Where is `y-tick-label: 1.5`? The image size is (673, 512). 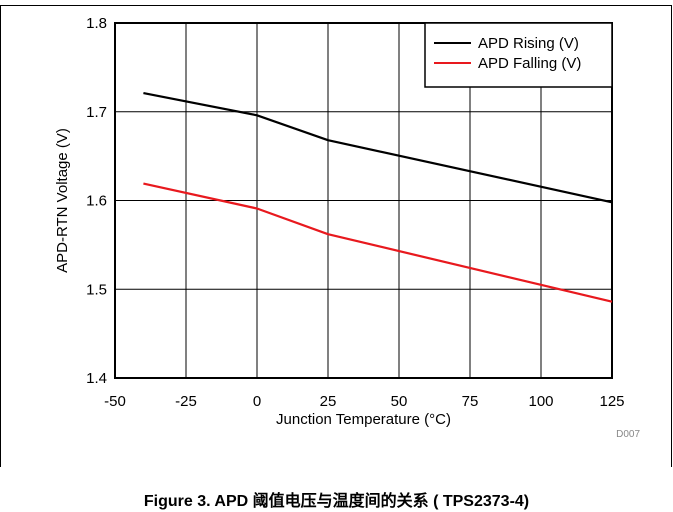
y-tick-label: 1.5 is located at coordinates (96, 289).